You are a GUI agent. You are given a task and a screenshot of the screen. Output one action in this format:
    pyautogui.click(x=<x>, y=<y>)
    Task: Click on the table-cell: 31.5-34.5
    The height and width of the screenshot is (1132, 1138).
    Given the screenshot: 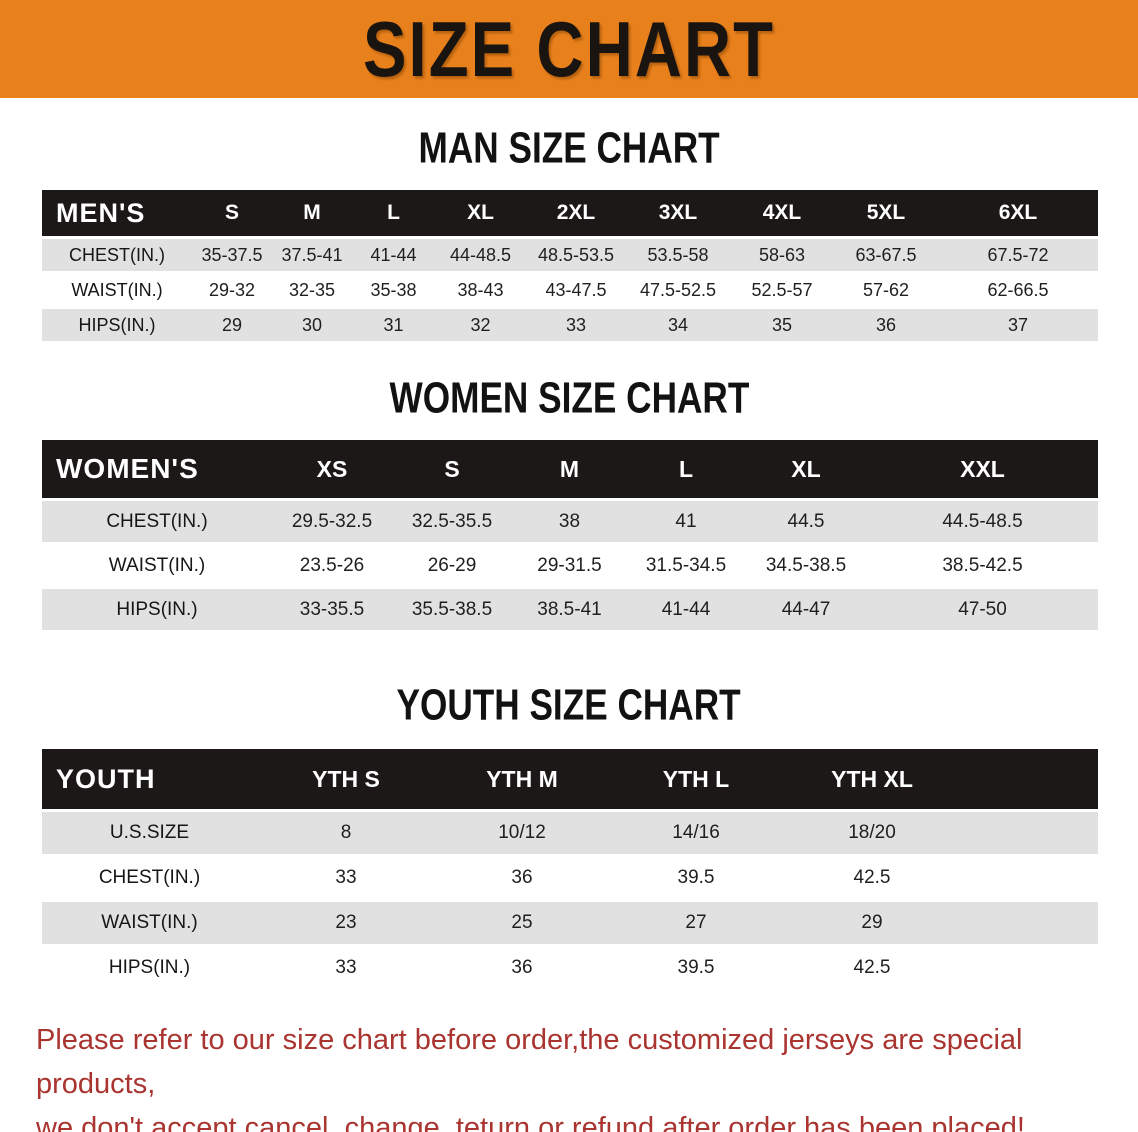 What is the action you would take?
    pyautogui.click(x=686, y=565)
    